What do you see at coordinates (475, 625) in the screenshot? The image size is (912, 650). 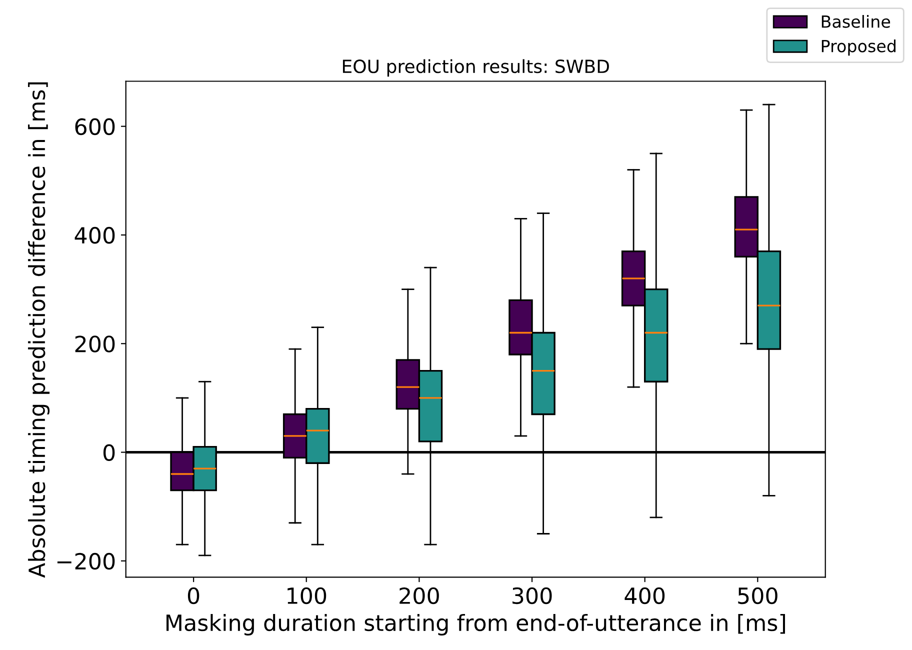 I see `x-axis-title: Masking duration starting from end-of-utterance in [ms]` at bounding box center [475, 625].